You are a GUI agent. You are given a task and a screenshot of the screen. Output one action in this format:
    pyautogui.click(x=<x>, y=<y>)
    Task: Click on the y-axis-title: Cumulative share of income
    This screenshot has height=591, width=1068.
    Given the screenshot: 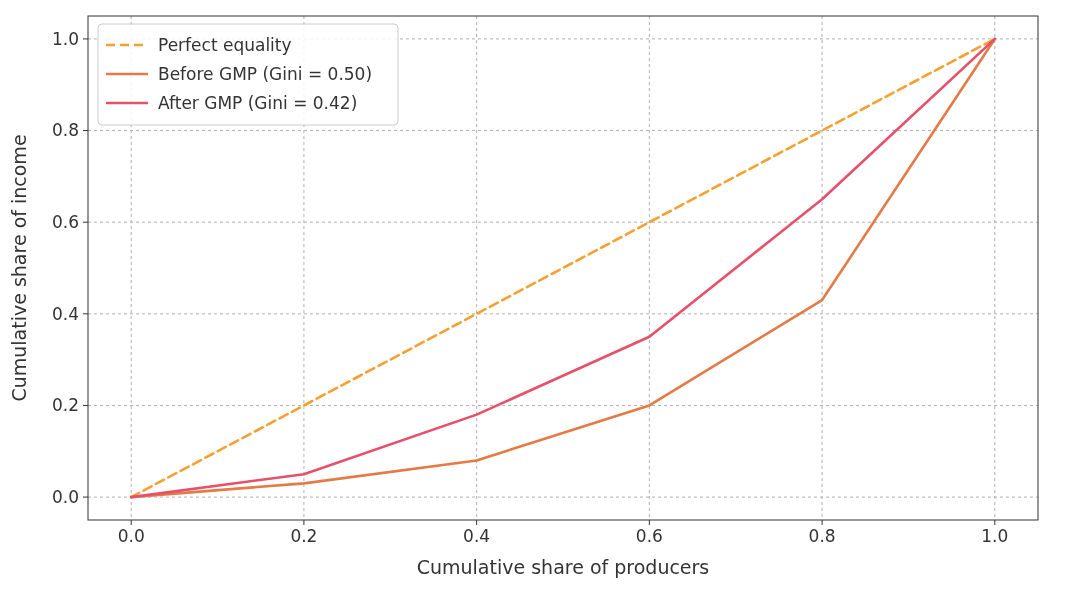 What is the action you would take?
    pyautogui.click(x=19, y=268)
    